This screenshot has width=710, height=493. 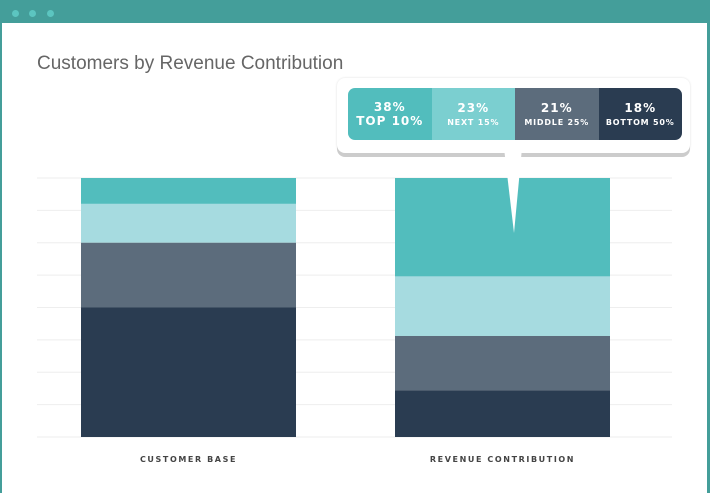 What do you see at coordinates (640, 122) in the screenshot?
I see `callout-label: BOTTOM 50%` at bounding box center [640, 122].